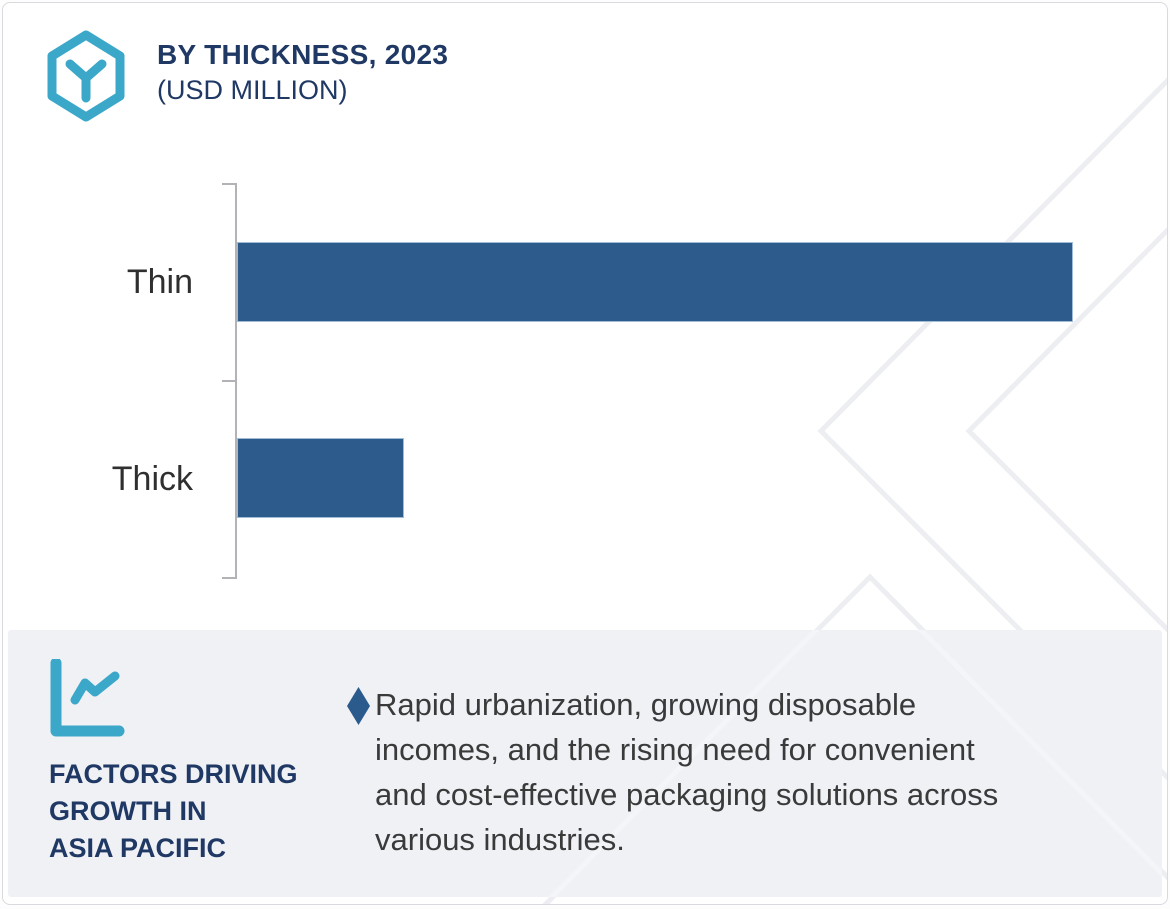  What do you see at coordinates (646, 704) in the screenshot?
I see `factor-text-line: Rapid urbanization, growing disposable` at bounding box center [646, 704].